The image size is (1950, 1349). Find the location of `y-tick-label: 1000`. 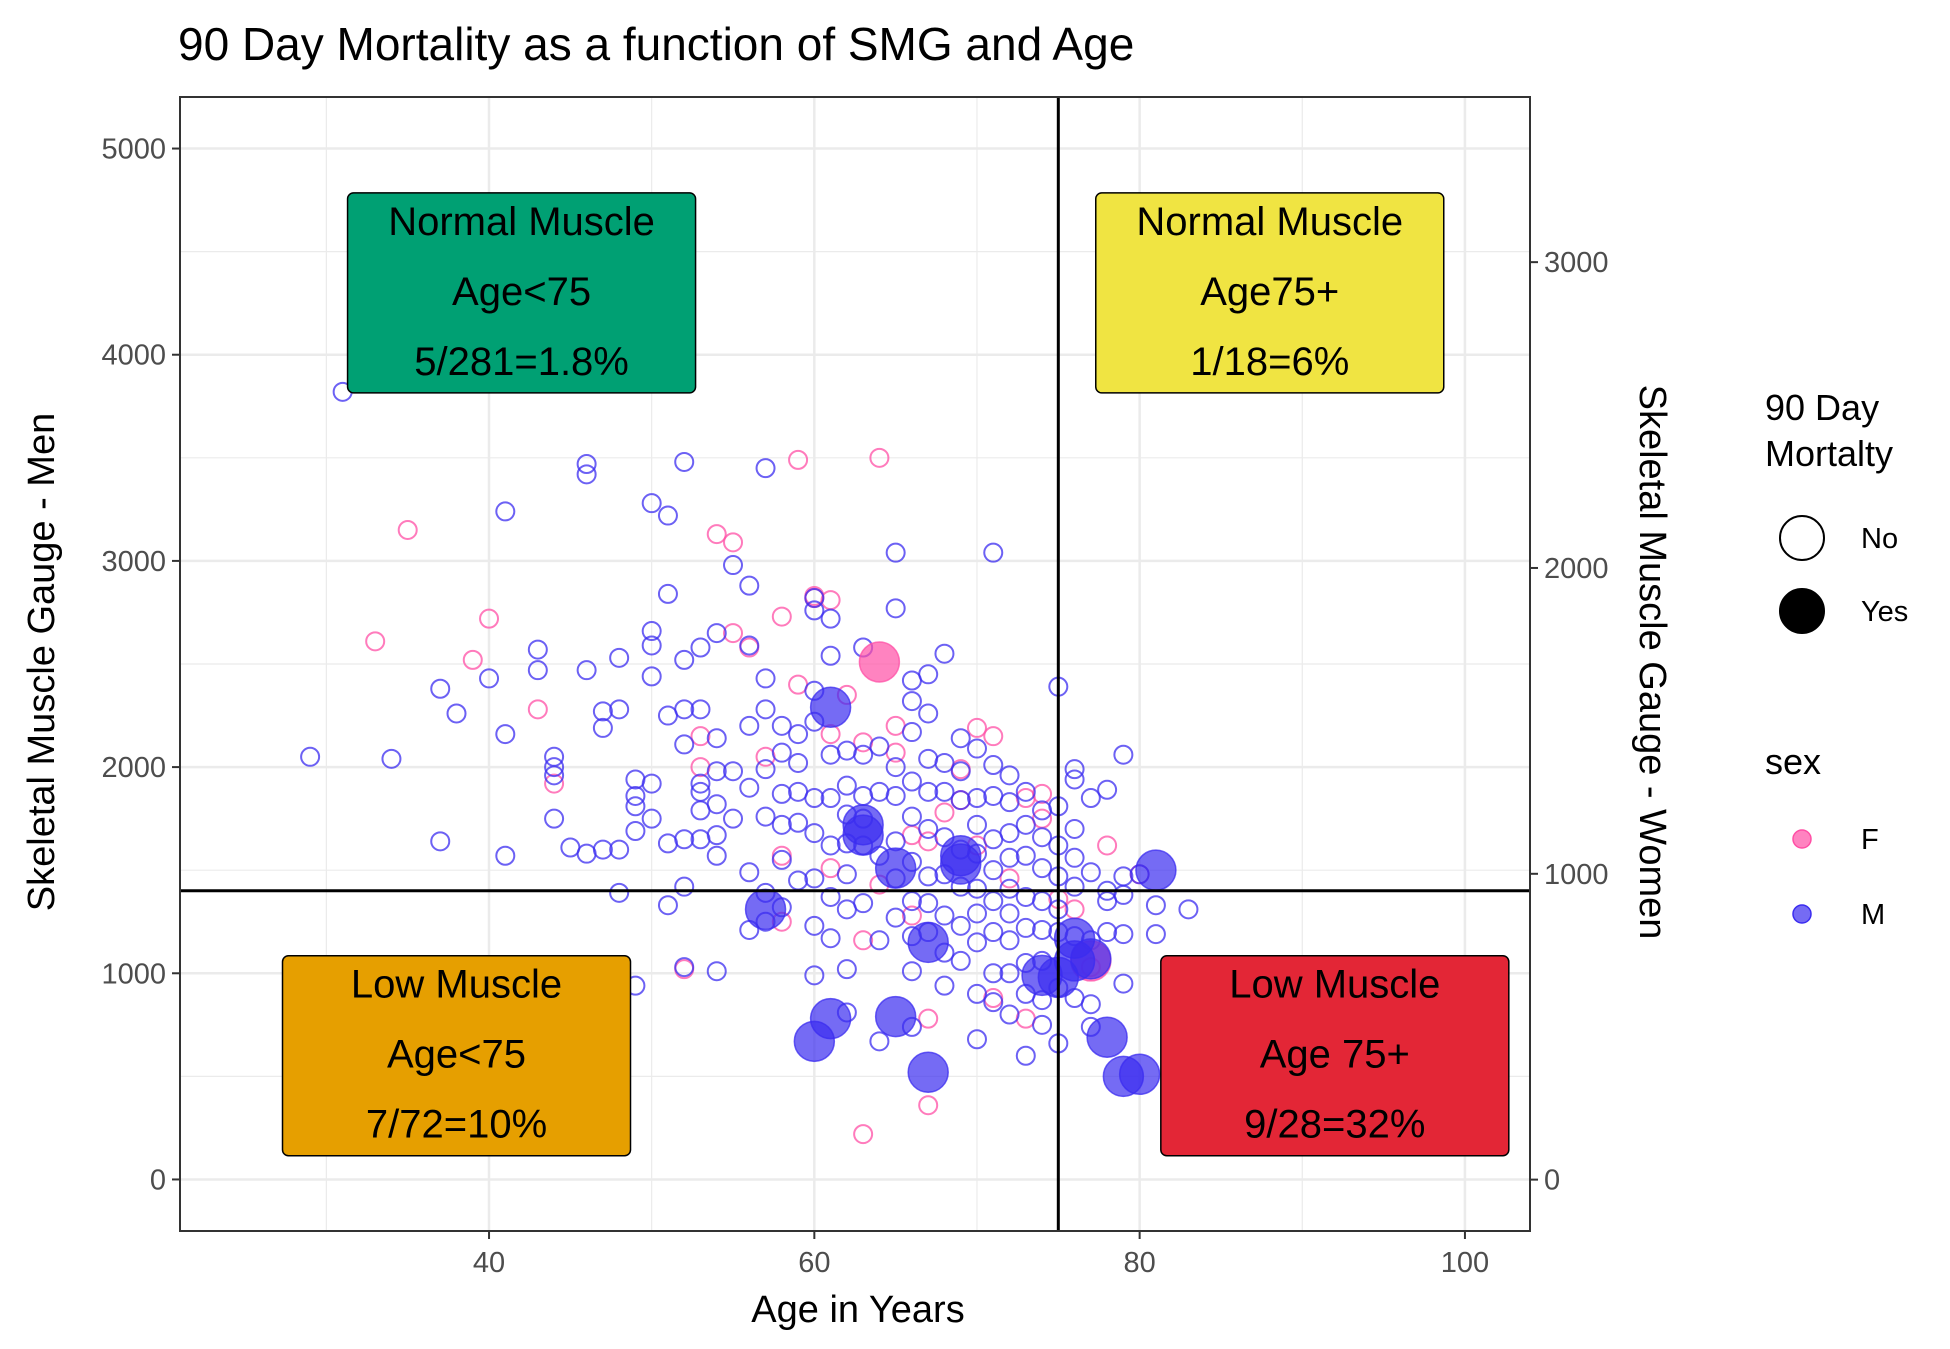

y-tick-label: 1000 is located at coordinates (133, 974).